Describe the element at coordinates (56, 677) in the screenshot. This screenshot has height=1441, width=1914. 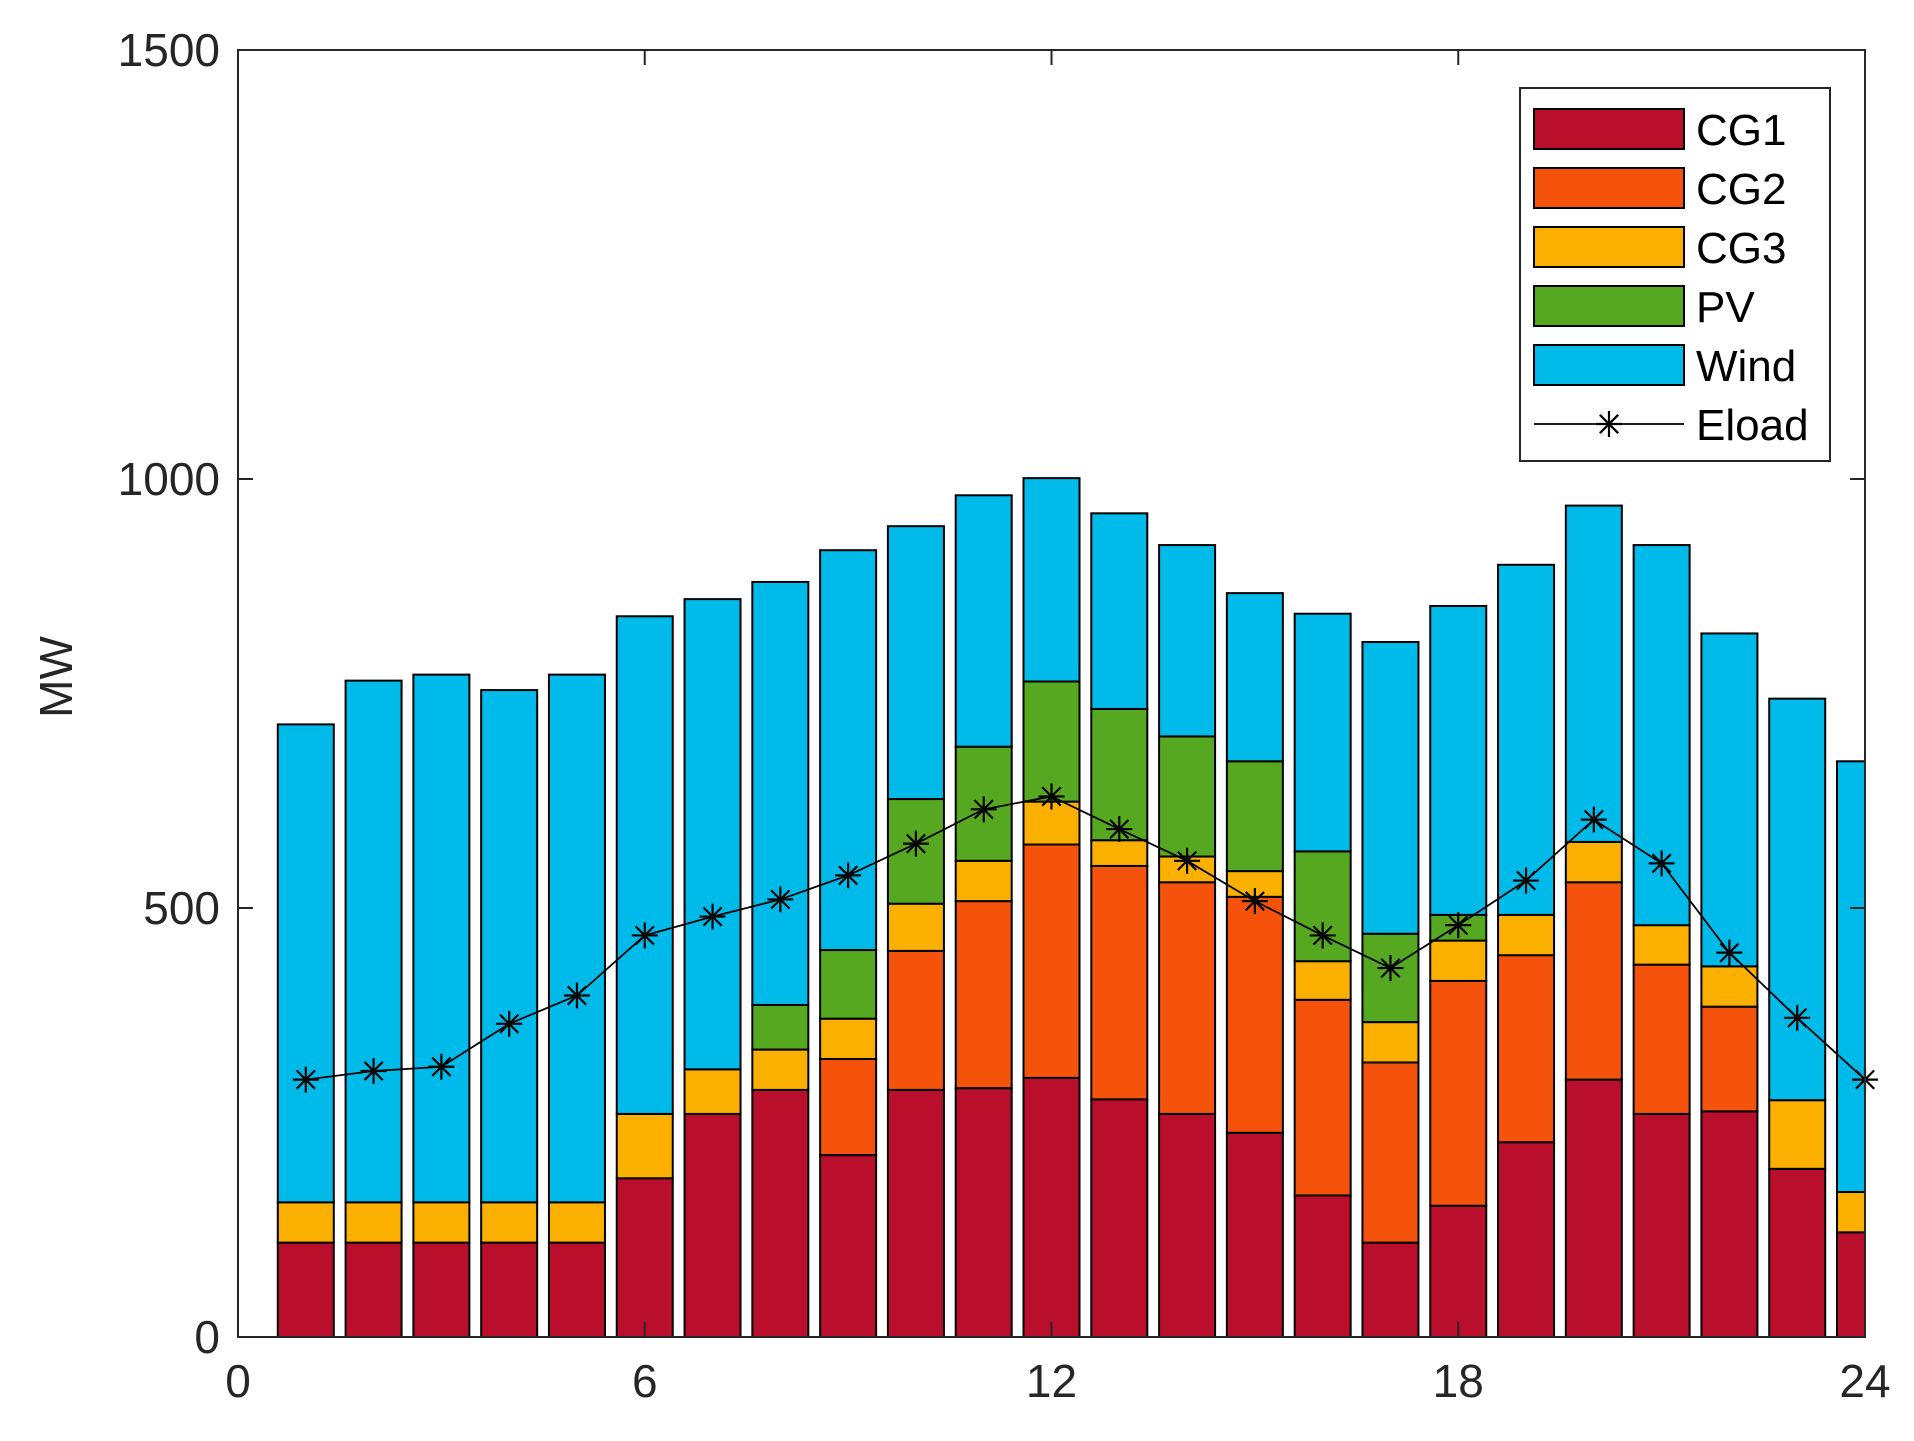
I see `y-axis-label: MW` at that location.